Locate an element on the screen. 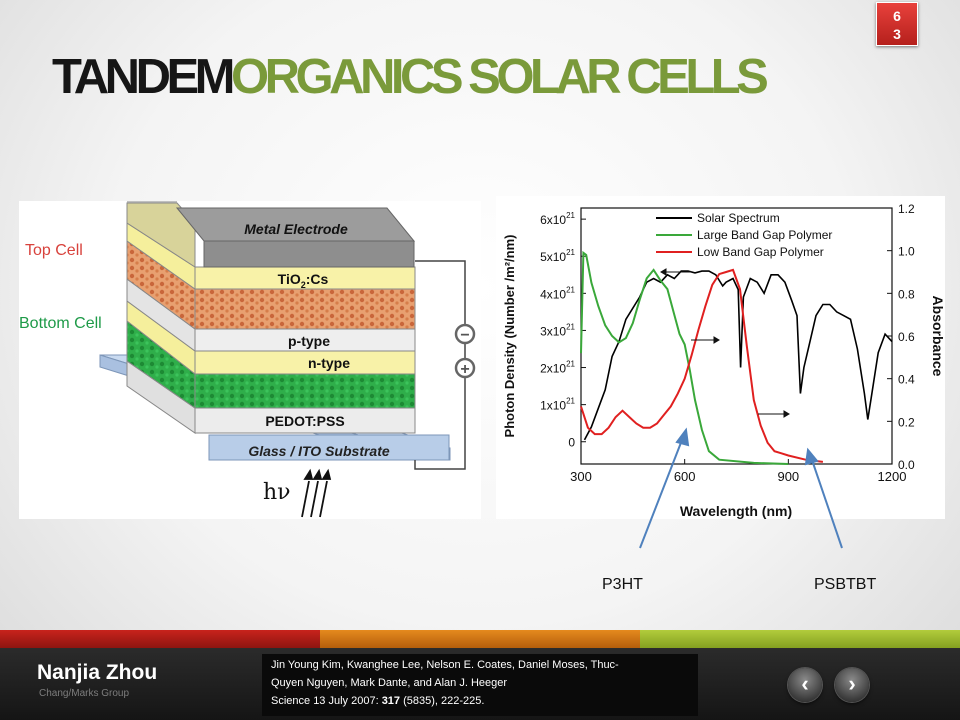  plus-sign: + is located at coordinates (464, 369).